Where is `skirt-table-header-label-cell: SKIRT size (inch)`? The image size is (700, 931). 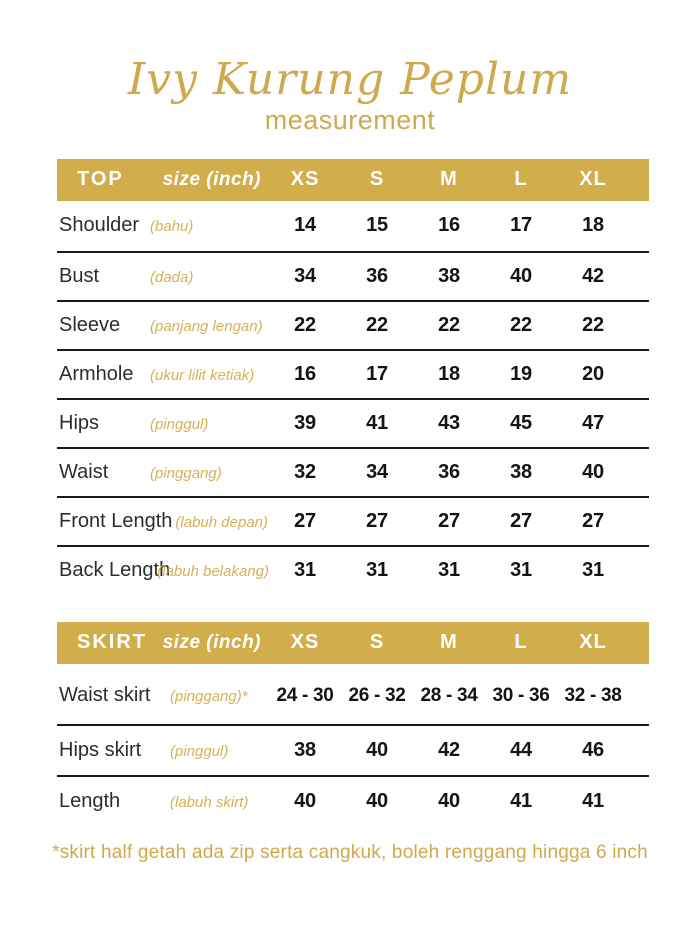
skirt-table-header-label-cell: SKIRT size (inch) is located at coordinates (163, 642).